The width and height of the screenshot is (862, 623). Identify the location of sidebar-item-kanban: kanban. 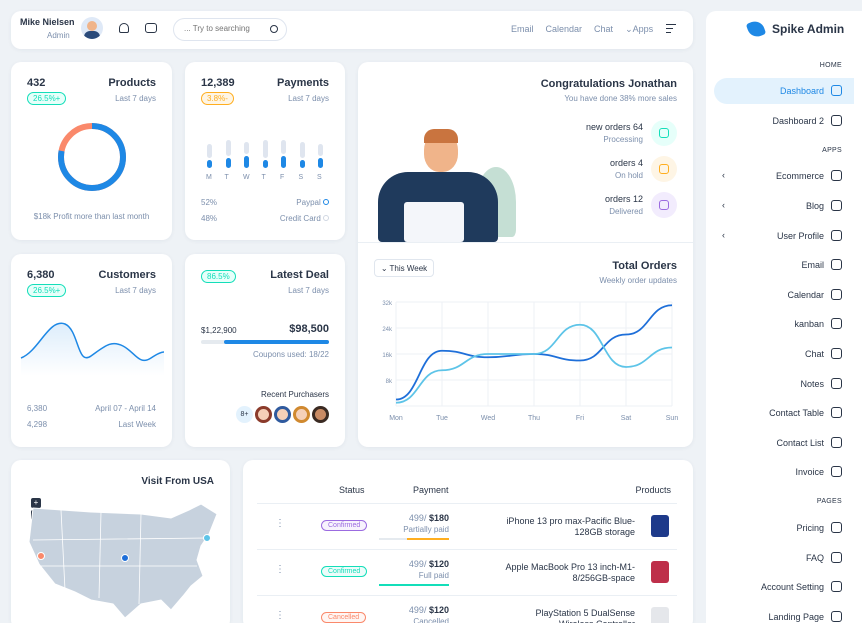
(784, 324).